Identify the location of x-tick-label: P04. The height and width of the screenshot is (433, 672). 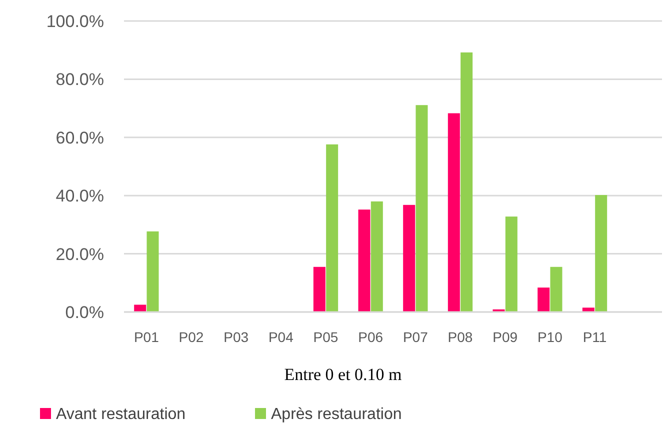
(281, 337).